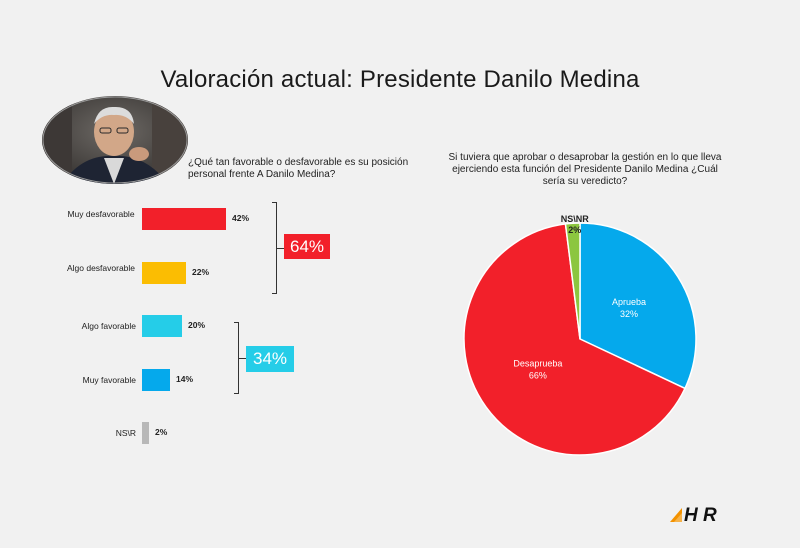 The image size is (800, 548). I want to click on hr-logo: H R, so click(693, 514).